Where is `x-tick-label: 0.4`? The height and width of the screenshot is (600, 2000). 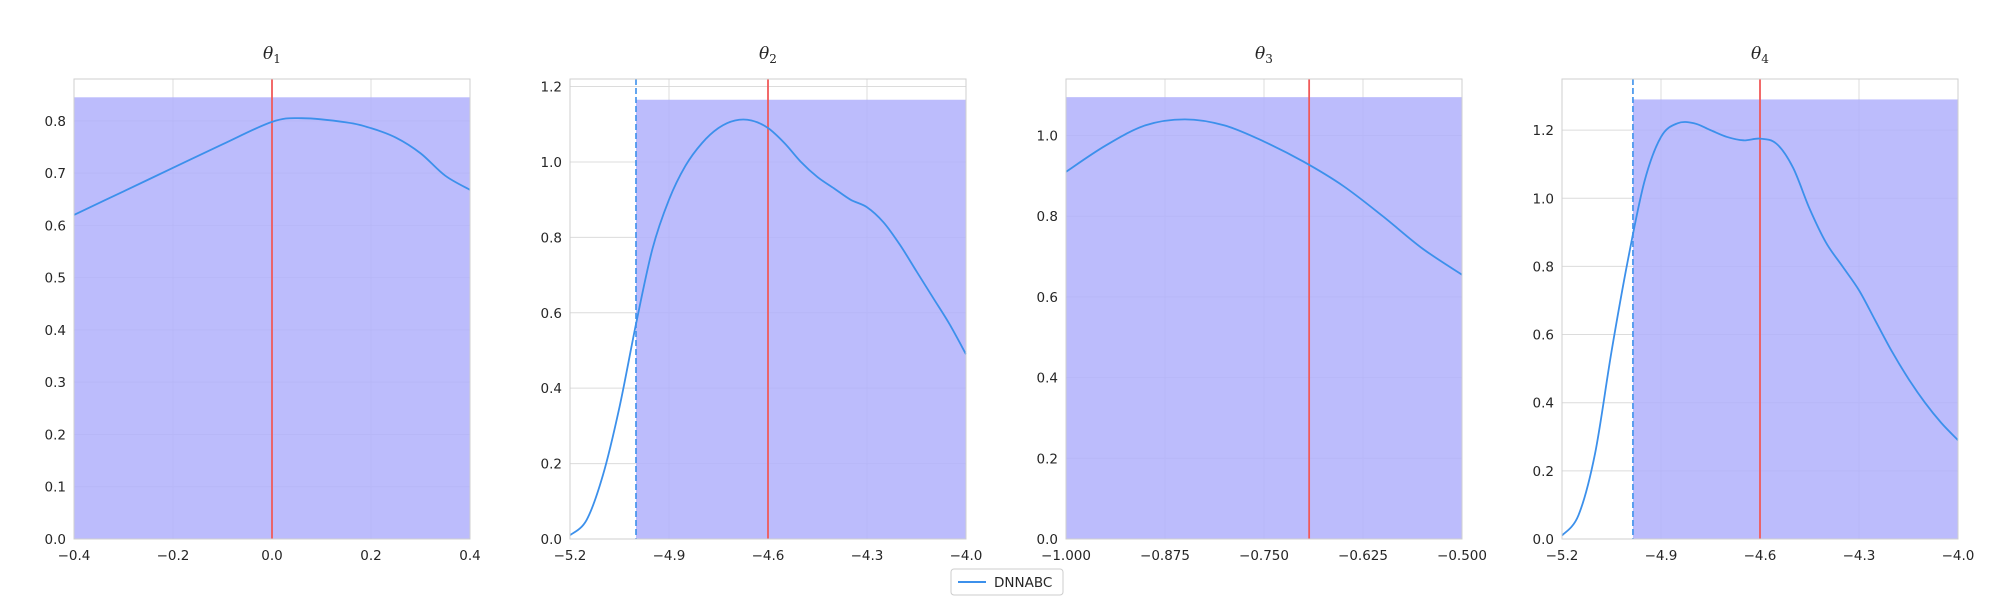 x-tick-label: 0.4 is located at coordinates (469, 556).